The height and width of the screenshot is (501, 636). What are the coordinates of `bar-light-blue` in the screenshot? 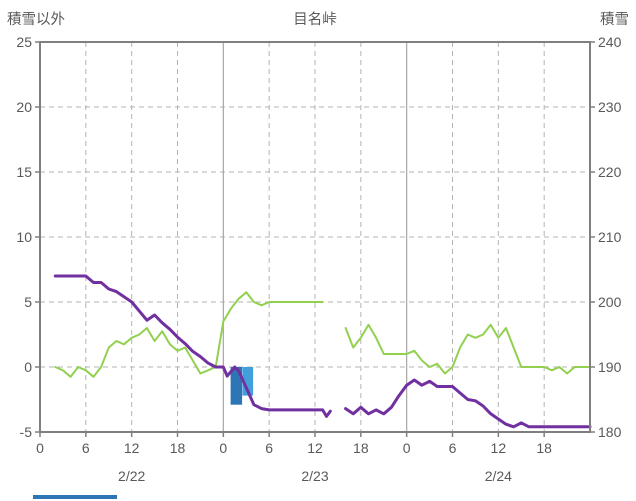 It's located at (248, 381).